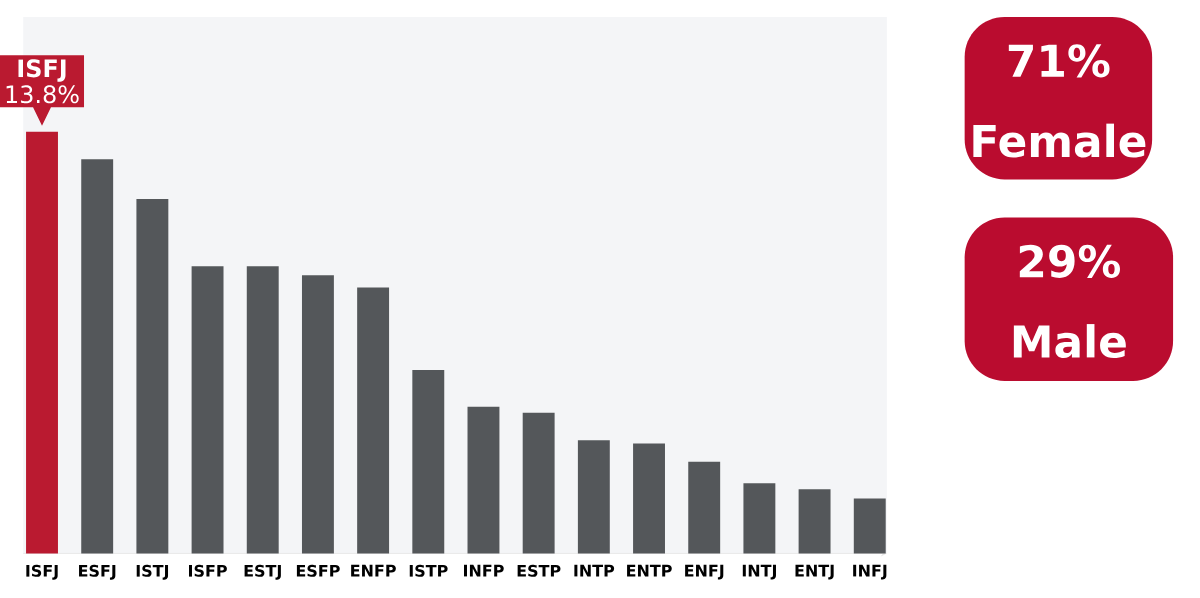  Describe the element at coordinates (1069, 261) in the screenshot. I see `text: 29%` at that location.